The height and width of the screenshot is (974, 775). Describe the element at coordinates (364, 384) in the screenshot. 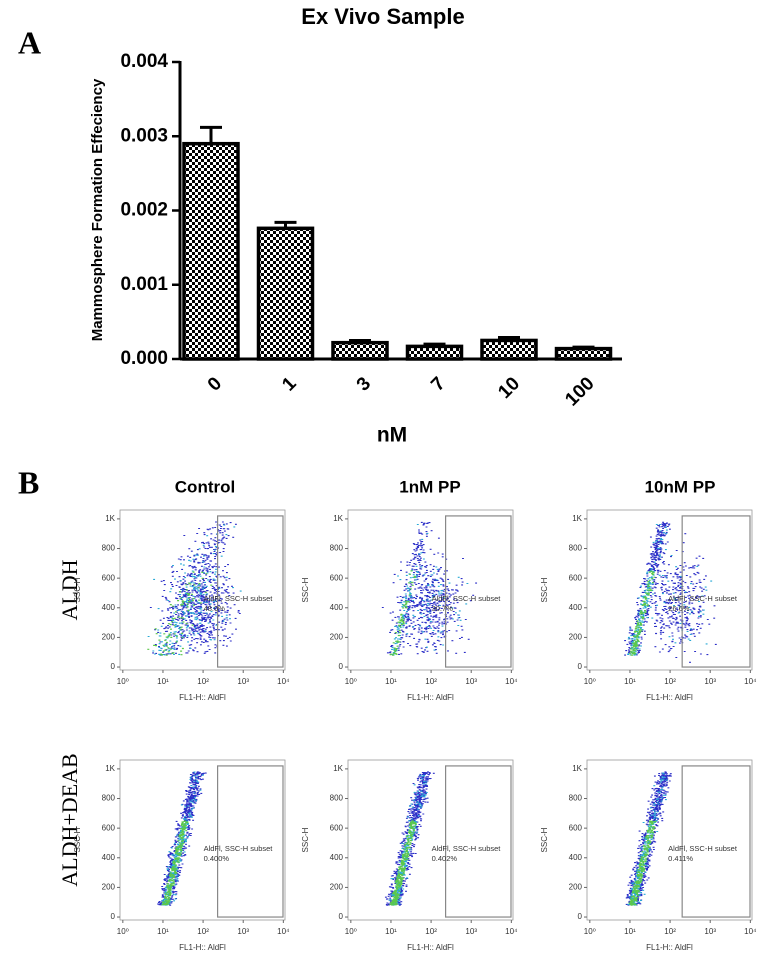

I see `x-tick-label: 3` at that location.